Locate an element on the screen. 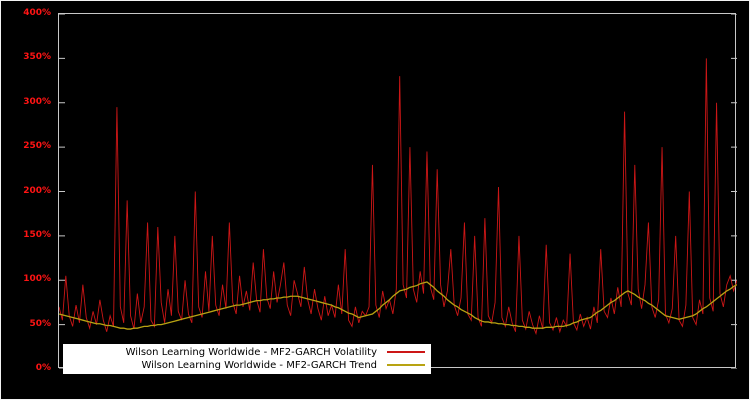 This screenshot has width=750, height=400. y-tick-label: 400% is located at coordinates (37, 13).